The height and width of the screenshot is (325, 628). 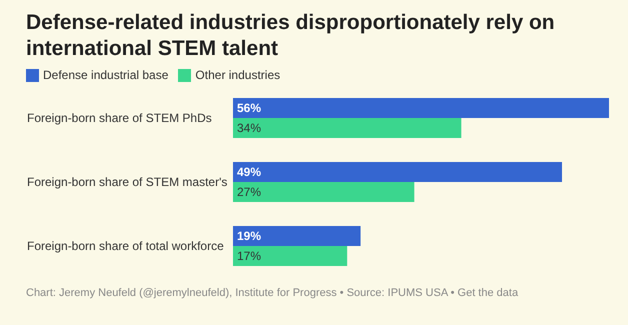 I want to click on legend-label: Defense industrial base, so click(x=105, y=75).